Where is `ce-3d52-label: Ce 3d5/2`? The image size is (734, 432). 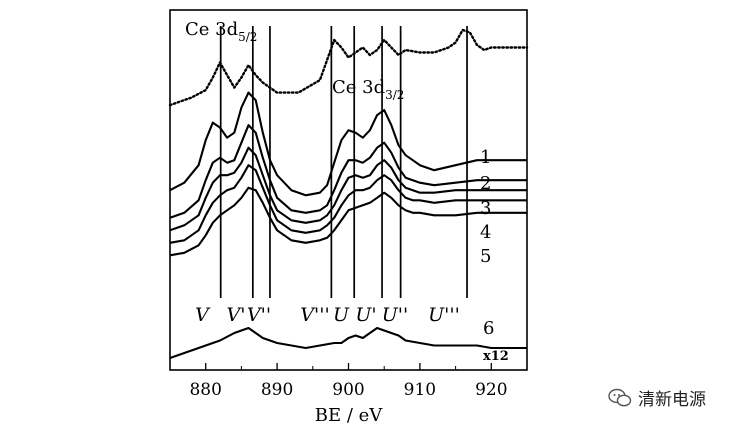
ce-3d52-label: Ce 3d5/2 is located at coordinates (221, 31).